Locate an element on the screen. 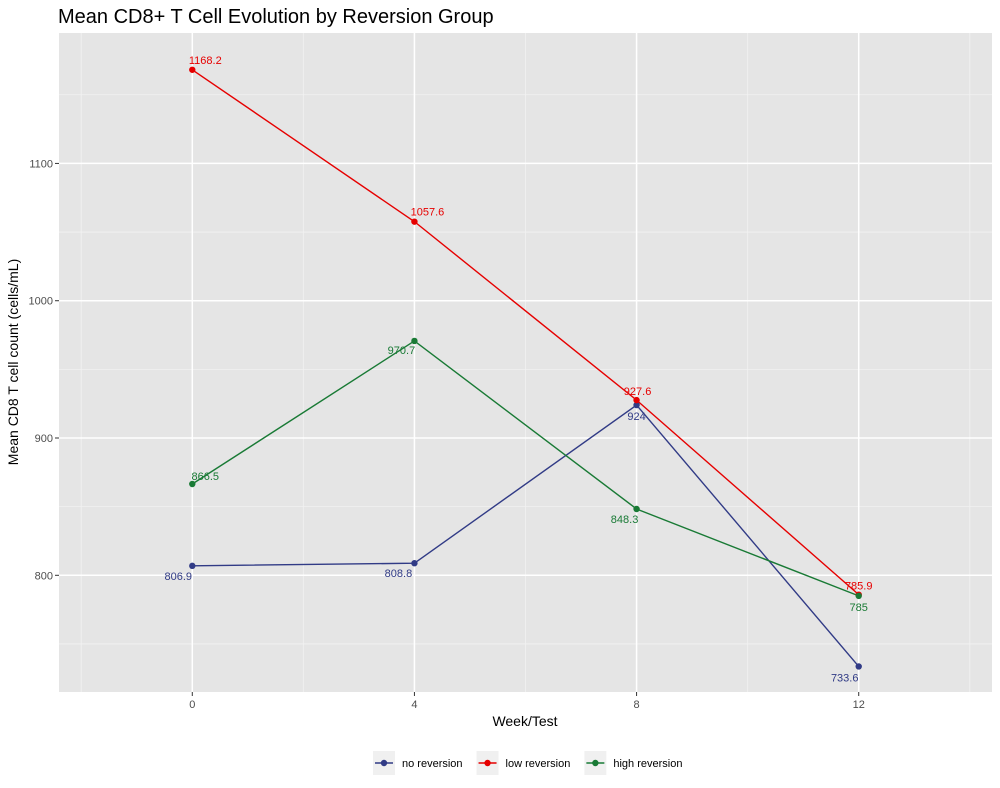  x-axis: 0 4 8 12 is located at coordinates (527, 701).